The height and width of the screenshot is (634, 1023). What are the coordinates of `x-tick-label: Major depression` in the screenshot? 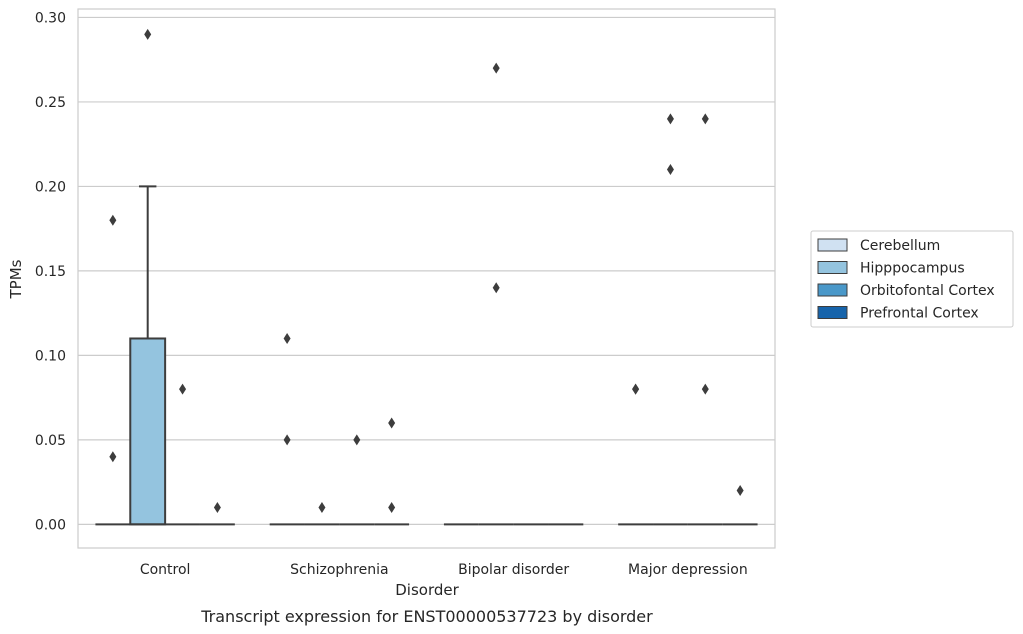 It's located at (688, 570).